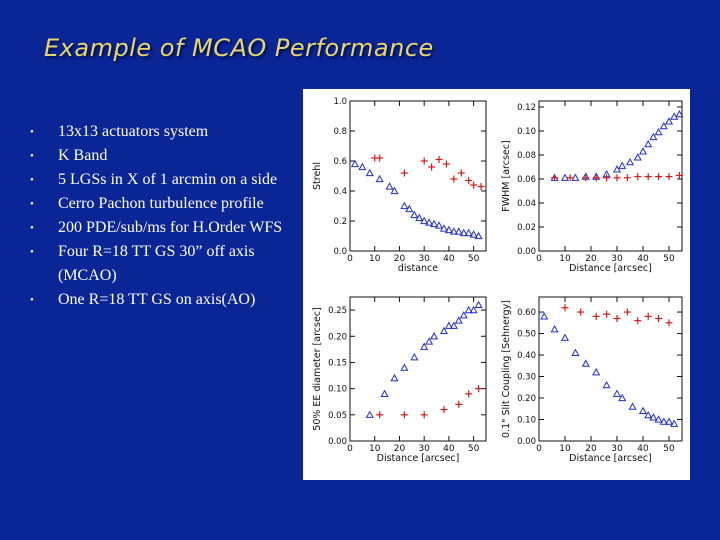 The width and height of the screenshot is (720, 540). I want to click on y-tick-label: 0.08, so click(526, 156).